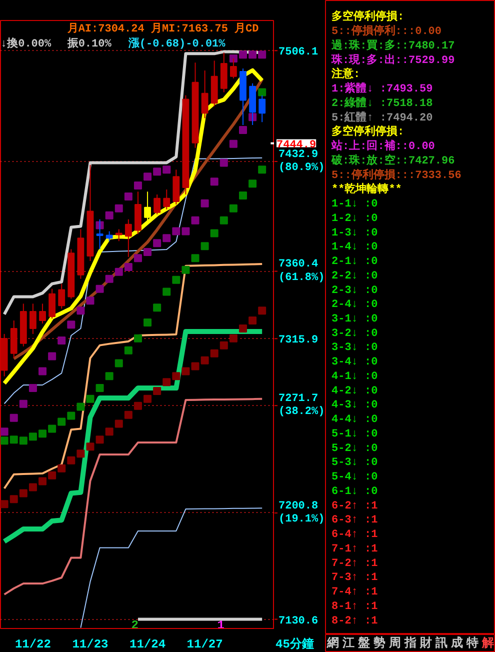 Image resolution: width=495 pixels, height=652 pixels. I want to click on text: 6-1↓ :0, so click(355, 492).